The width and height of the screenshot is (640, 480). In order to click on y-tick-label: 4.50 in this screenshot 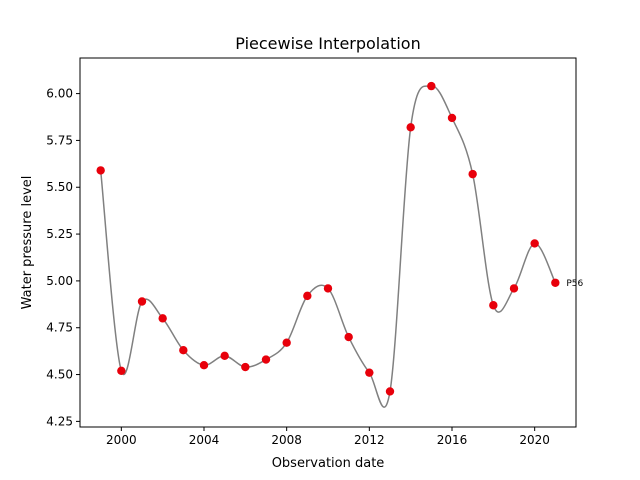, I will do `click(59, 375)`.